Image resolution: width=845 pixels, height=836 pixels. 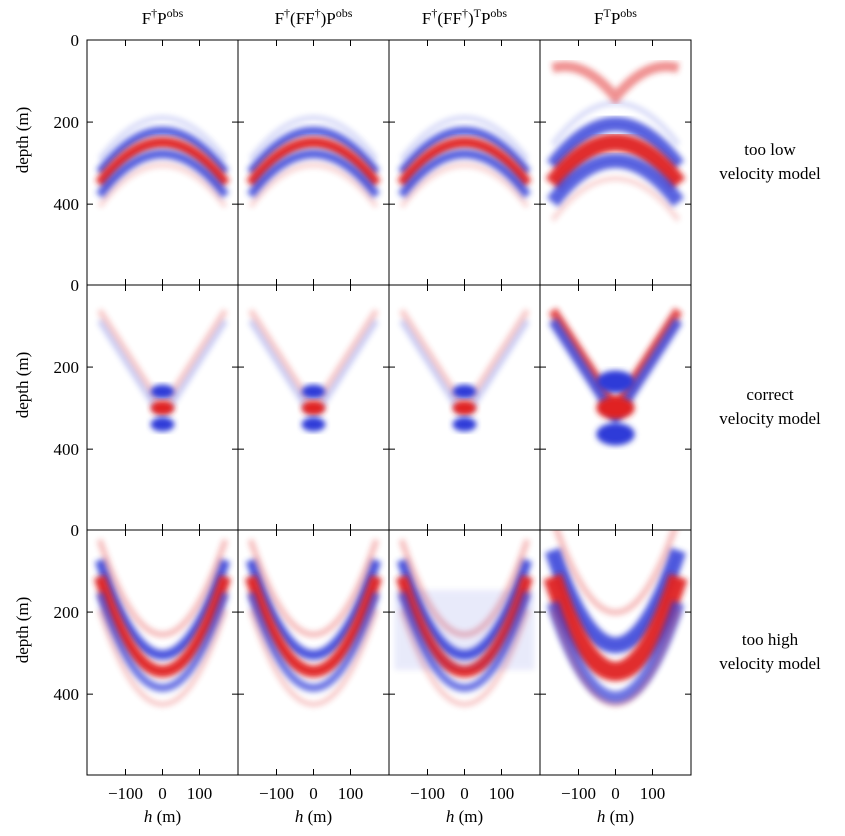 I want to click on text-part: ), so click(x=471, y=18).